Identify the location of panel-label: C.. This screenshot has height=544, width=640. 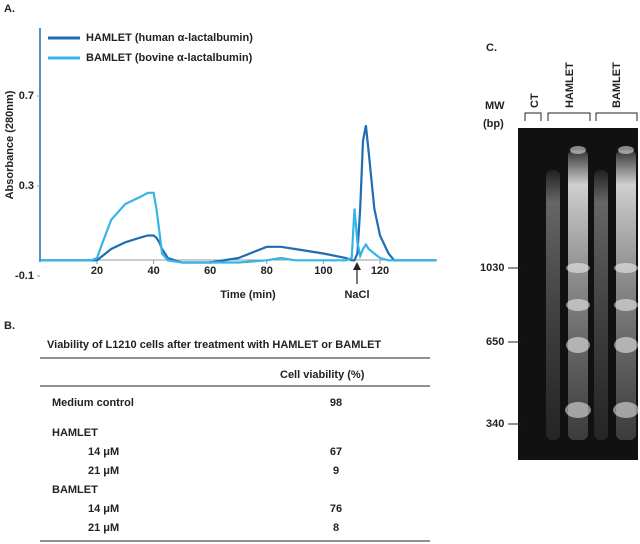
(491, 48).